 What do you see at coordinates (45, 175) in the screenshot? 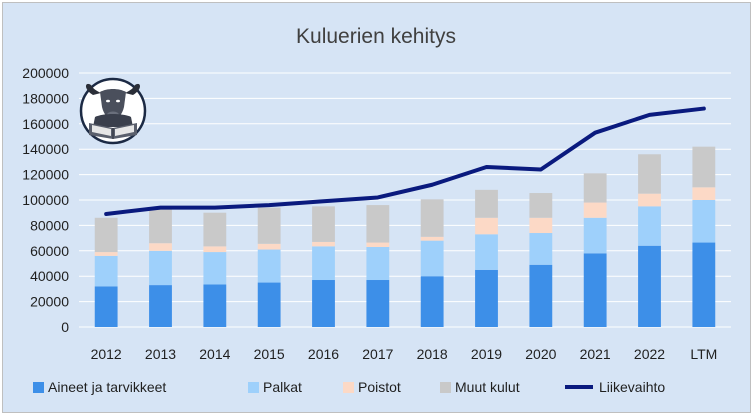
I see `y-tick-label: 120000` at bounding box center [45, 175].